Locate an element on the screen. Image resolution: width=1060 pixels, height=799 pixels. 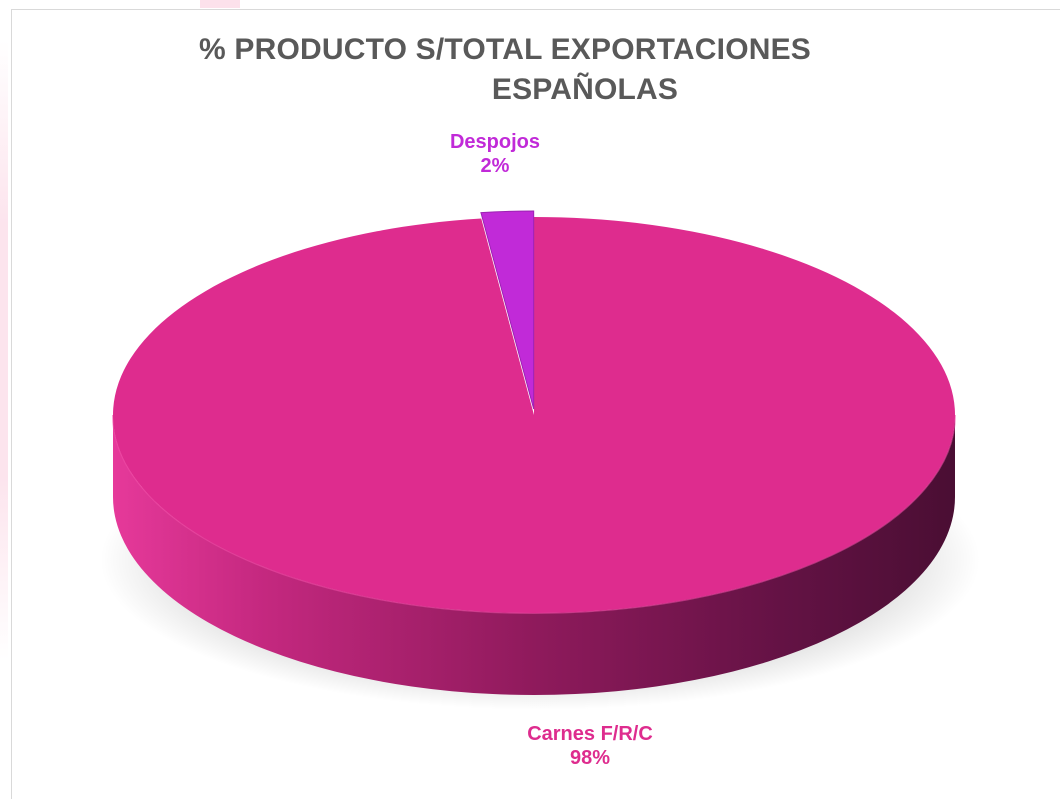
chart-title-line-1: % PRODUCTO S/TOTAL EXPORTACIONES is located at coordinates (505, 49).